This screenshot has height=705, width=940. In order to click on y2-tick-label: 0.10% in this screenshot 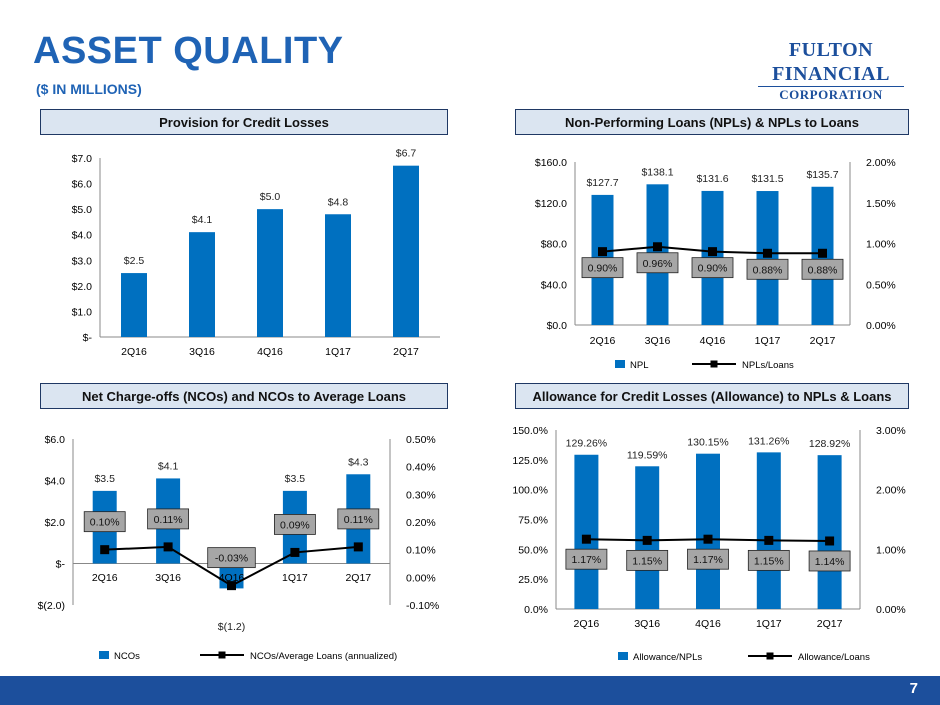, I will do `click(421, 551)`.